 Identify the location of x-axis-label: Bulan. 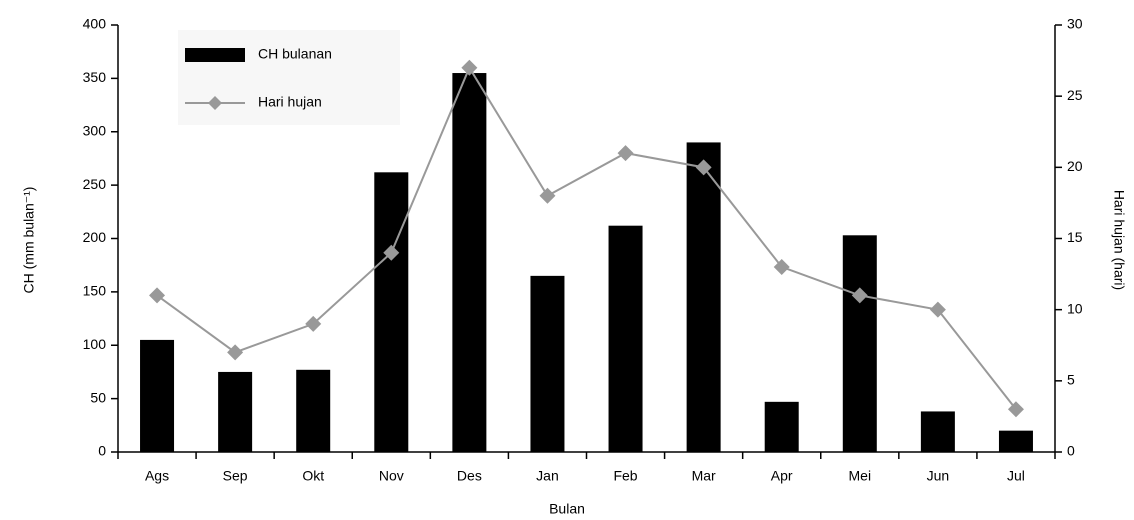
(567, 509).